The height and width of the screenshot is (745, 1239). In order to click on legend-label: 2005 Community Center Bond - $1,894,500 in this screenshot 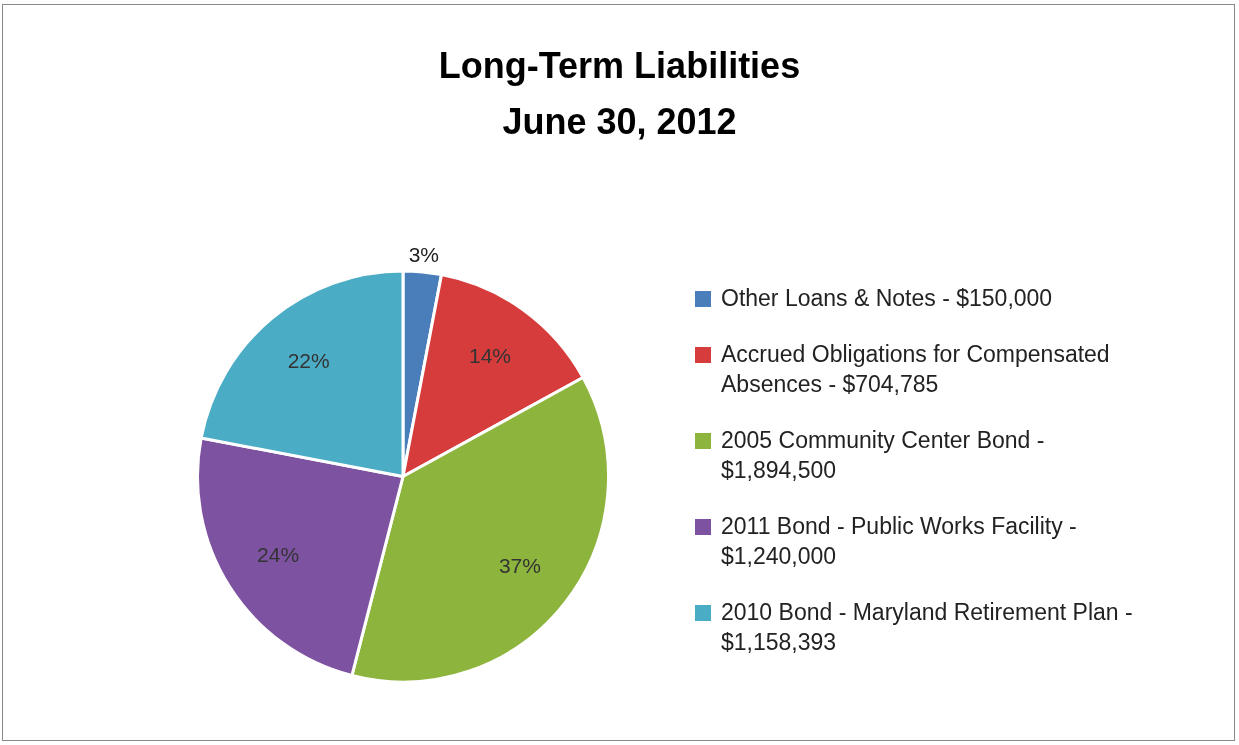, I will do `click(883, 455)`.